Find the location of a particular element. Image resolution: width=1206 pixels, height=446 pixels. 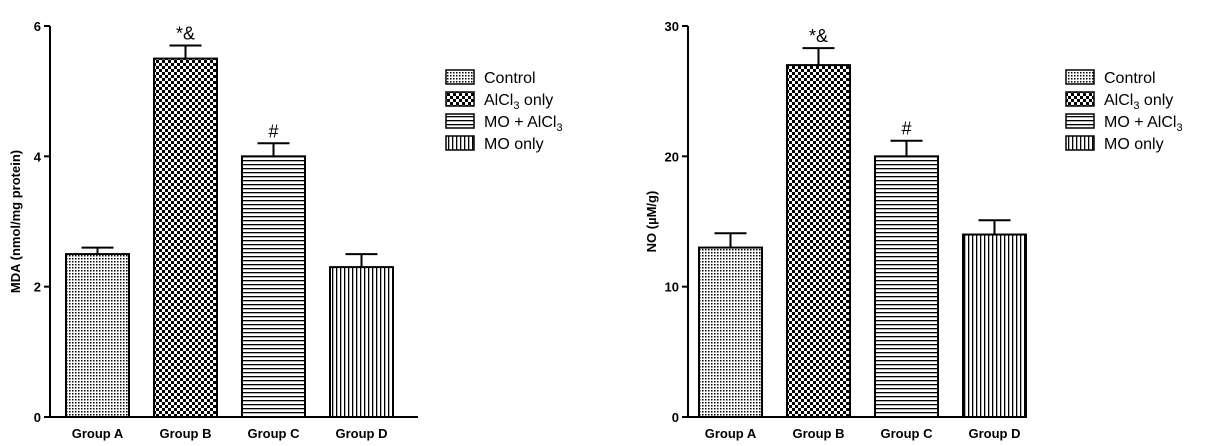

y-axis-title: MDA (nmol/mg protein) is located at coordinates (15, 221).